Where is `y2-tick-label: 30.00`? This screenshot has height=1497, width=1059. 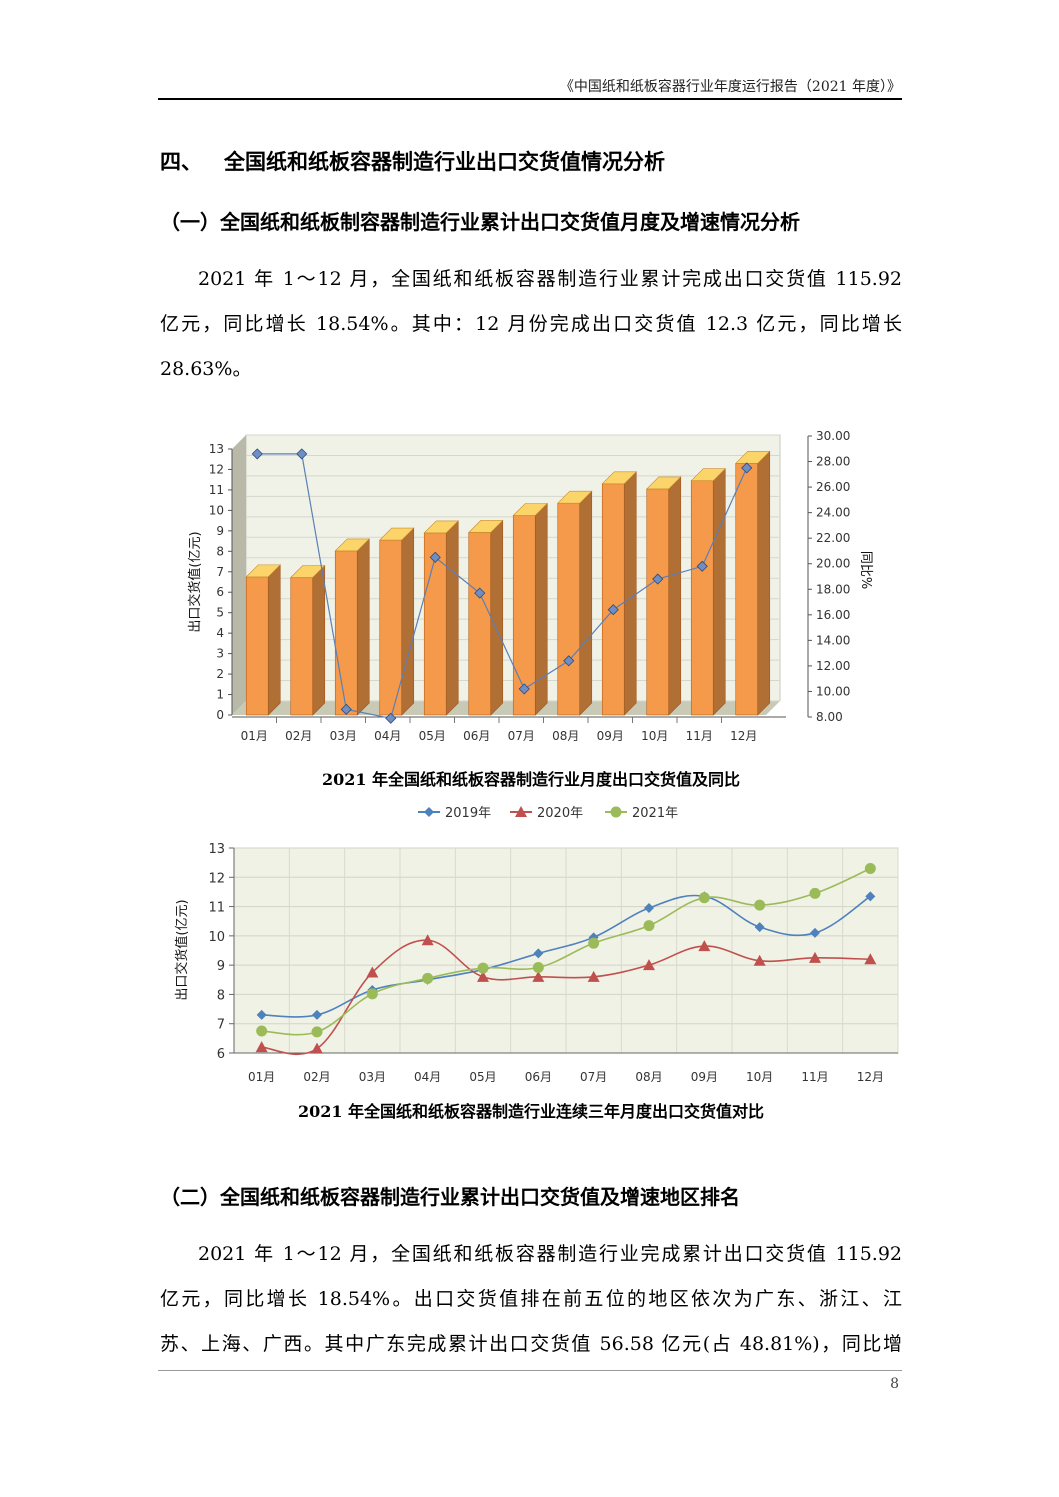 y2-tick-label: 30.00 is located at coordinates (833, 436).